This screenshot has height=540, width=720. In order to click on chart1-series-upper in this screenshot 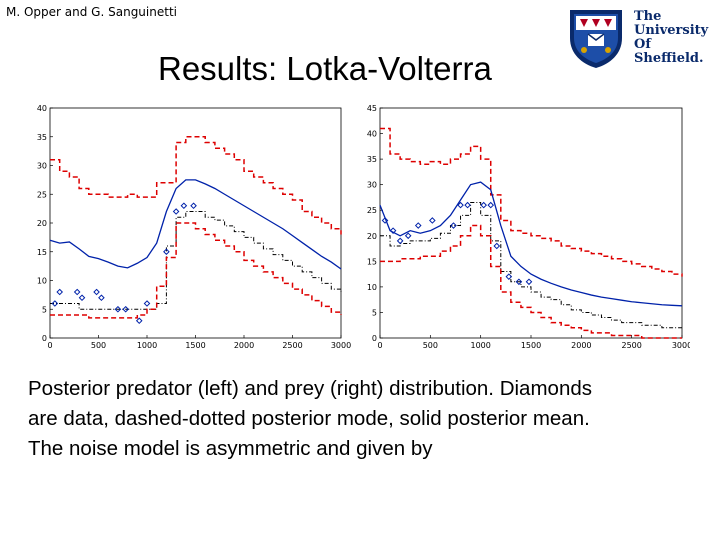, I will do `click(531, 202)`.